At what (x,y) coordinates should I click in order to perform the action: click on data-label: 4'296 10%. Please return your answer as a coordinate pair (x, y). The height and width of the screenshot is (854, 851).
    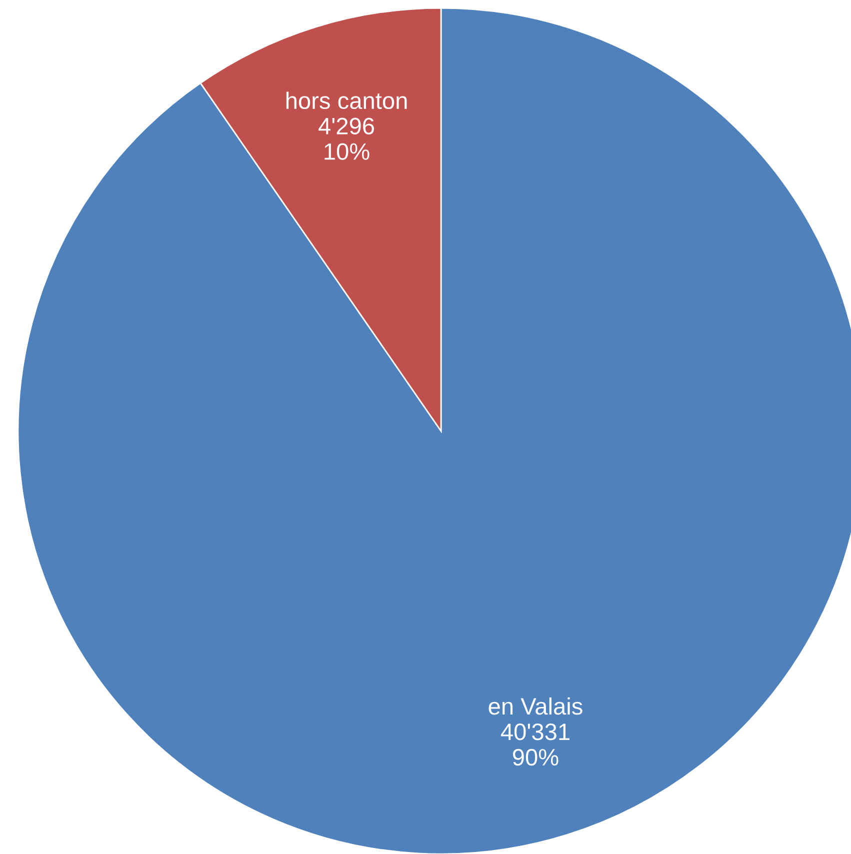
    Looking at the image, I should click on (346, 139).